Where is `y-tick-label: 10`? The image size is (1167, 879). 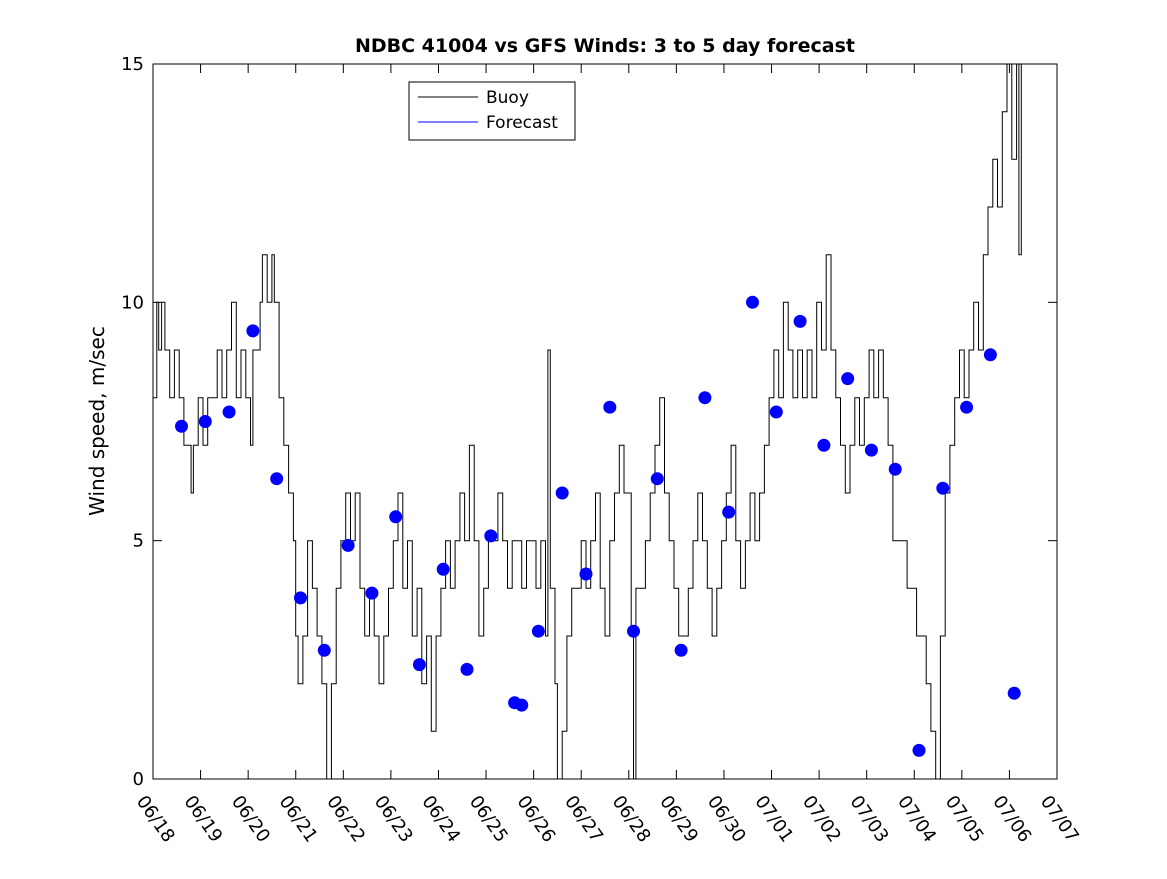
y-tick-label: 10 is located at coordinates (132, 302).